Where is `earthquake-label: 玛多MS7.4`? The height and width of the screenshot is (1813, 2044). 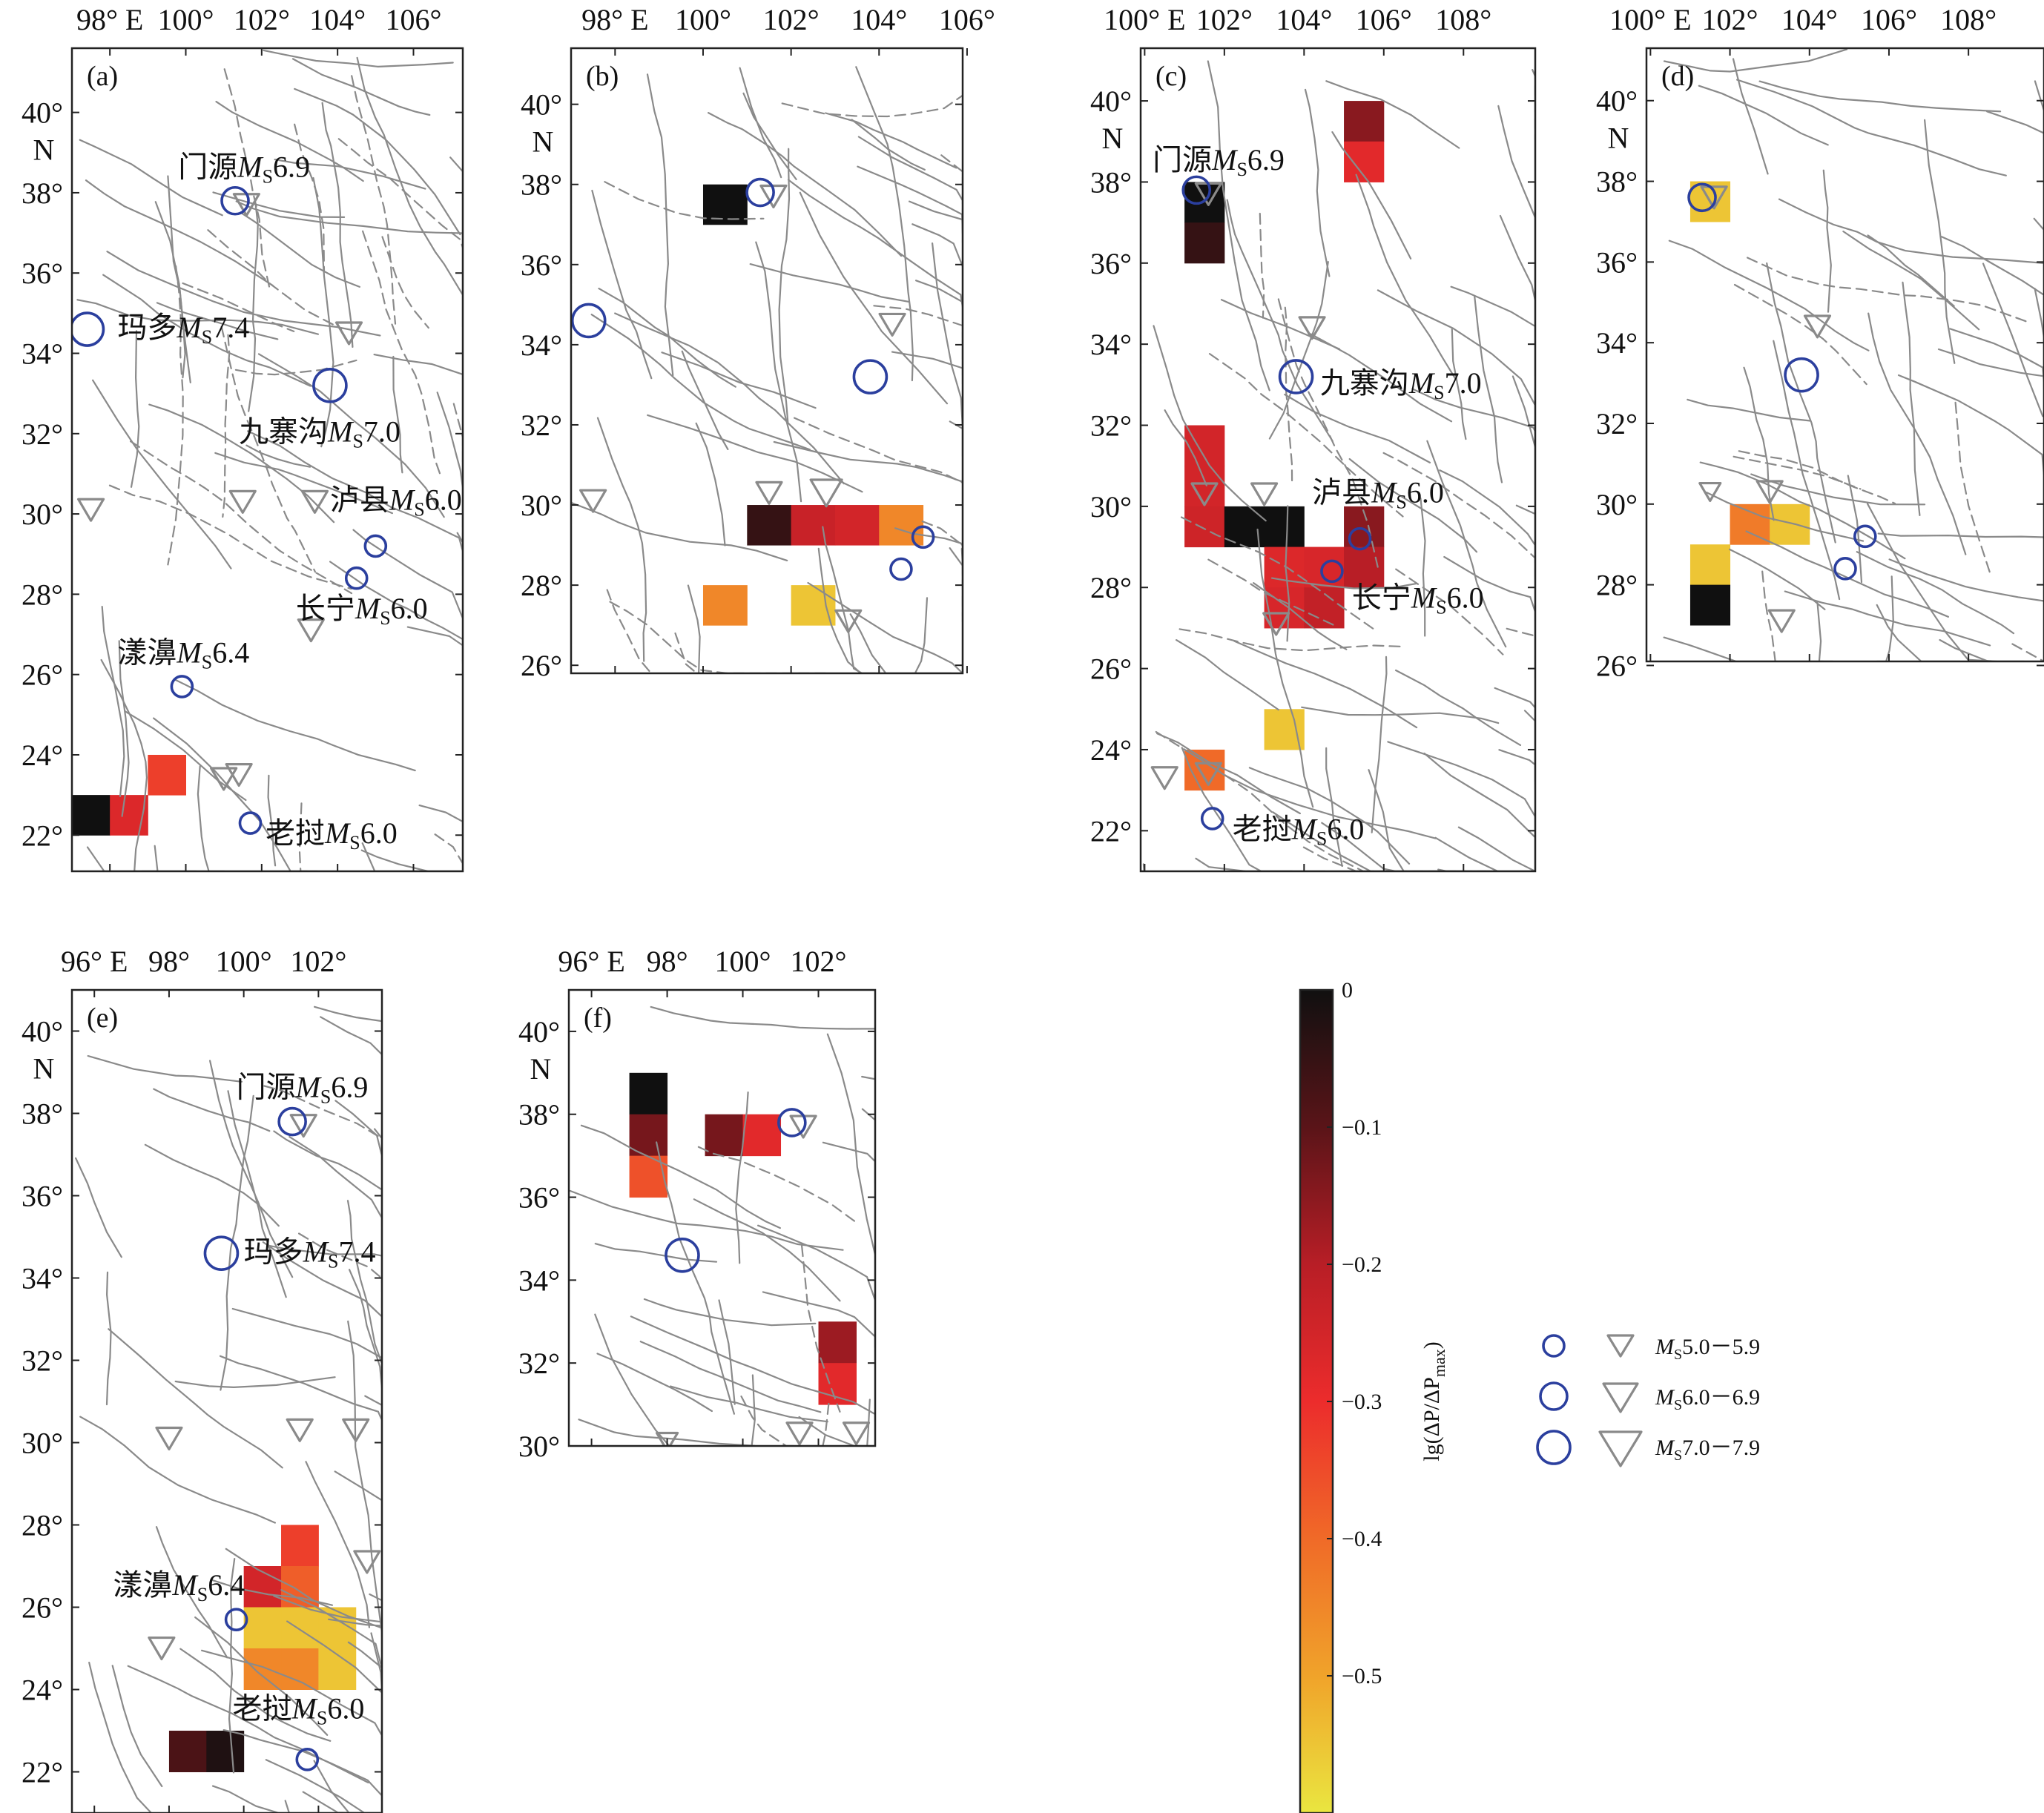 earthquake-label: 玛多MS7.4 is located at coordinates (183, 329).